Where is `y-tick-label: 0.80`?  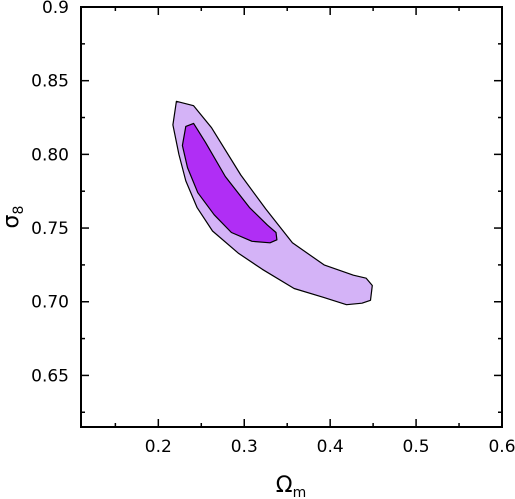 y-tick-label: 0.80 is located at coordinates (50, 155).